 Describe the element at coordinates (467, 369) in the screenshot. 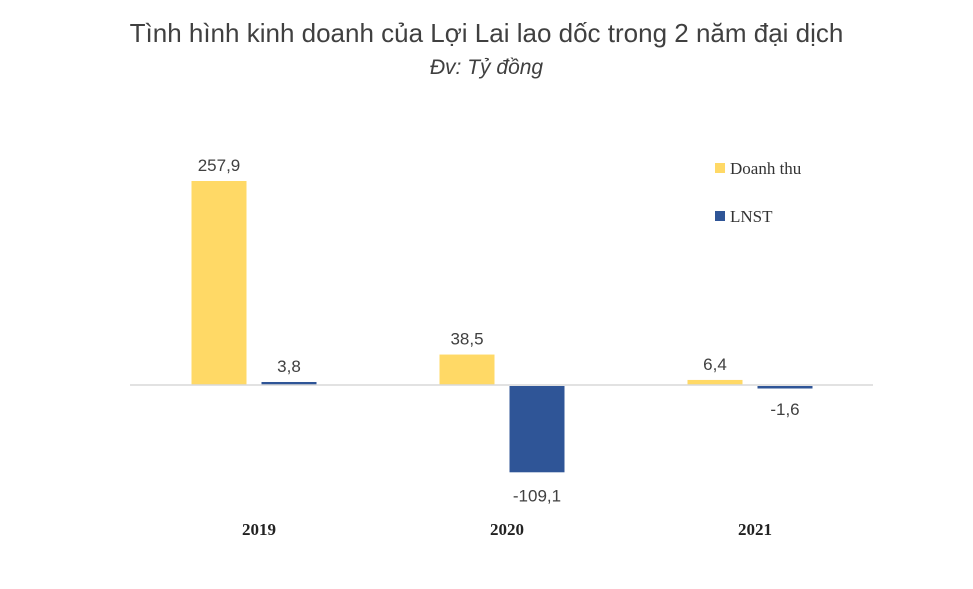

I see `bar-doanh-thu-2020` at that location.